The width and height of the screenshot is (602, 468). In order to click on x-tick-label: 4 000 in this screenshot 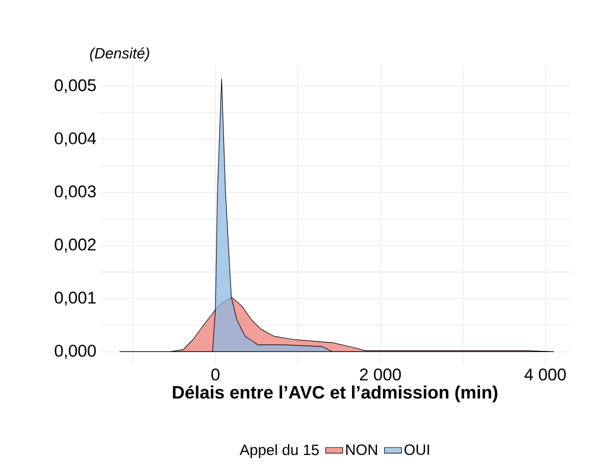, I will do `click(545, 374)`.